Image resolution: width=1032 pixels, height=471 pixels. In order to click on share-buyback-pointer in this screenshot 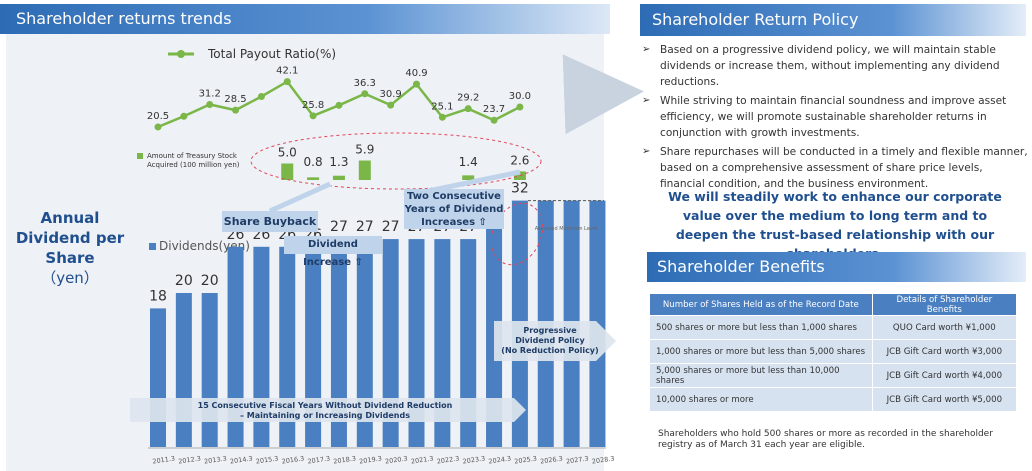, I will do `click(300, 197)`.